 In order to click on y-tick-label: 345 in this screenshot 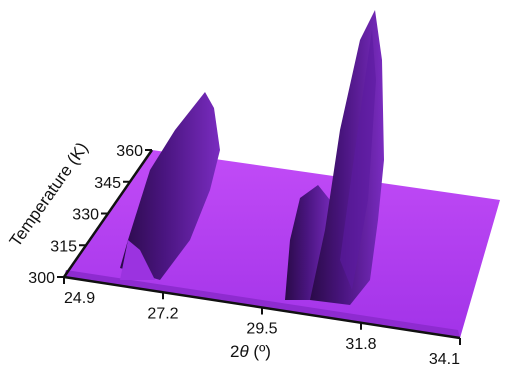, I will do `click(107, 183)`.